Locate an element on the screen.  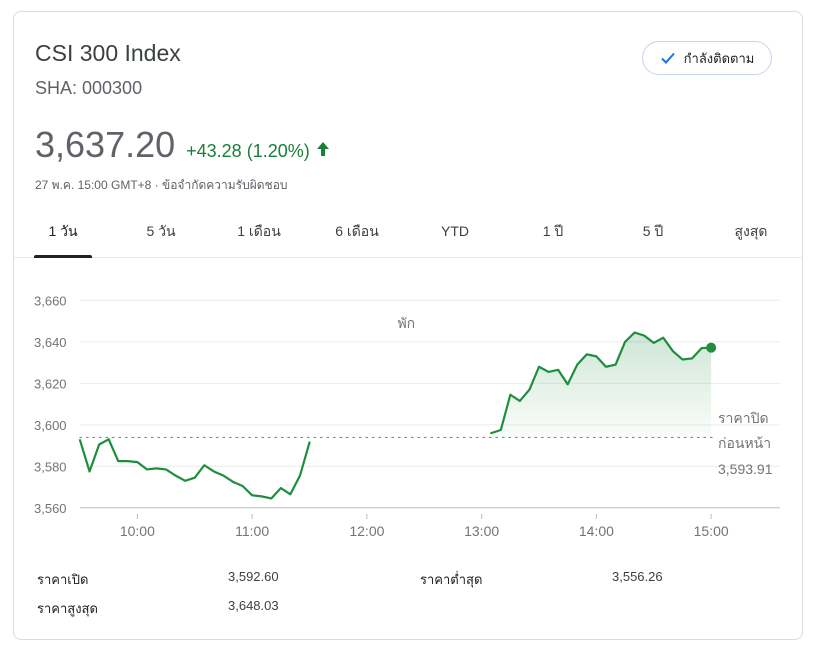
tab-1-month: 1 เดือน is located at coordinates (259, 231).